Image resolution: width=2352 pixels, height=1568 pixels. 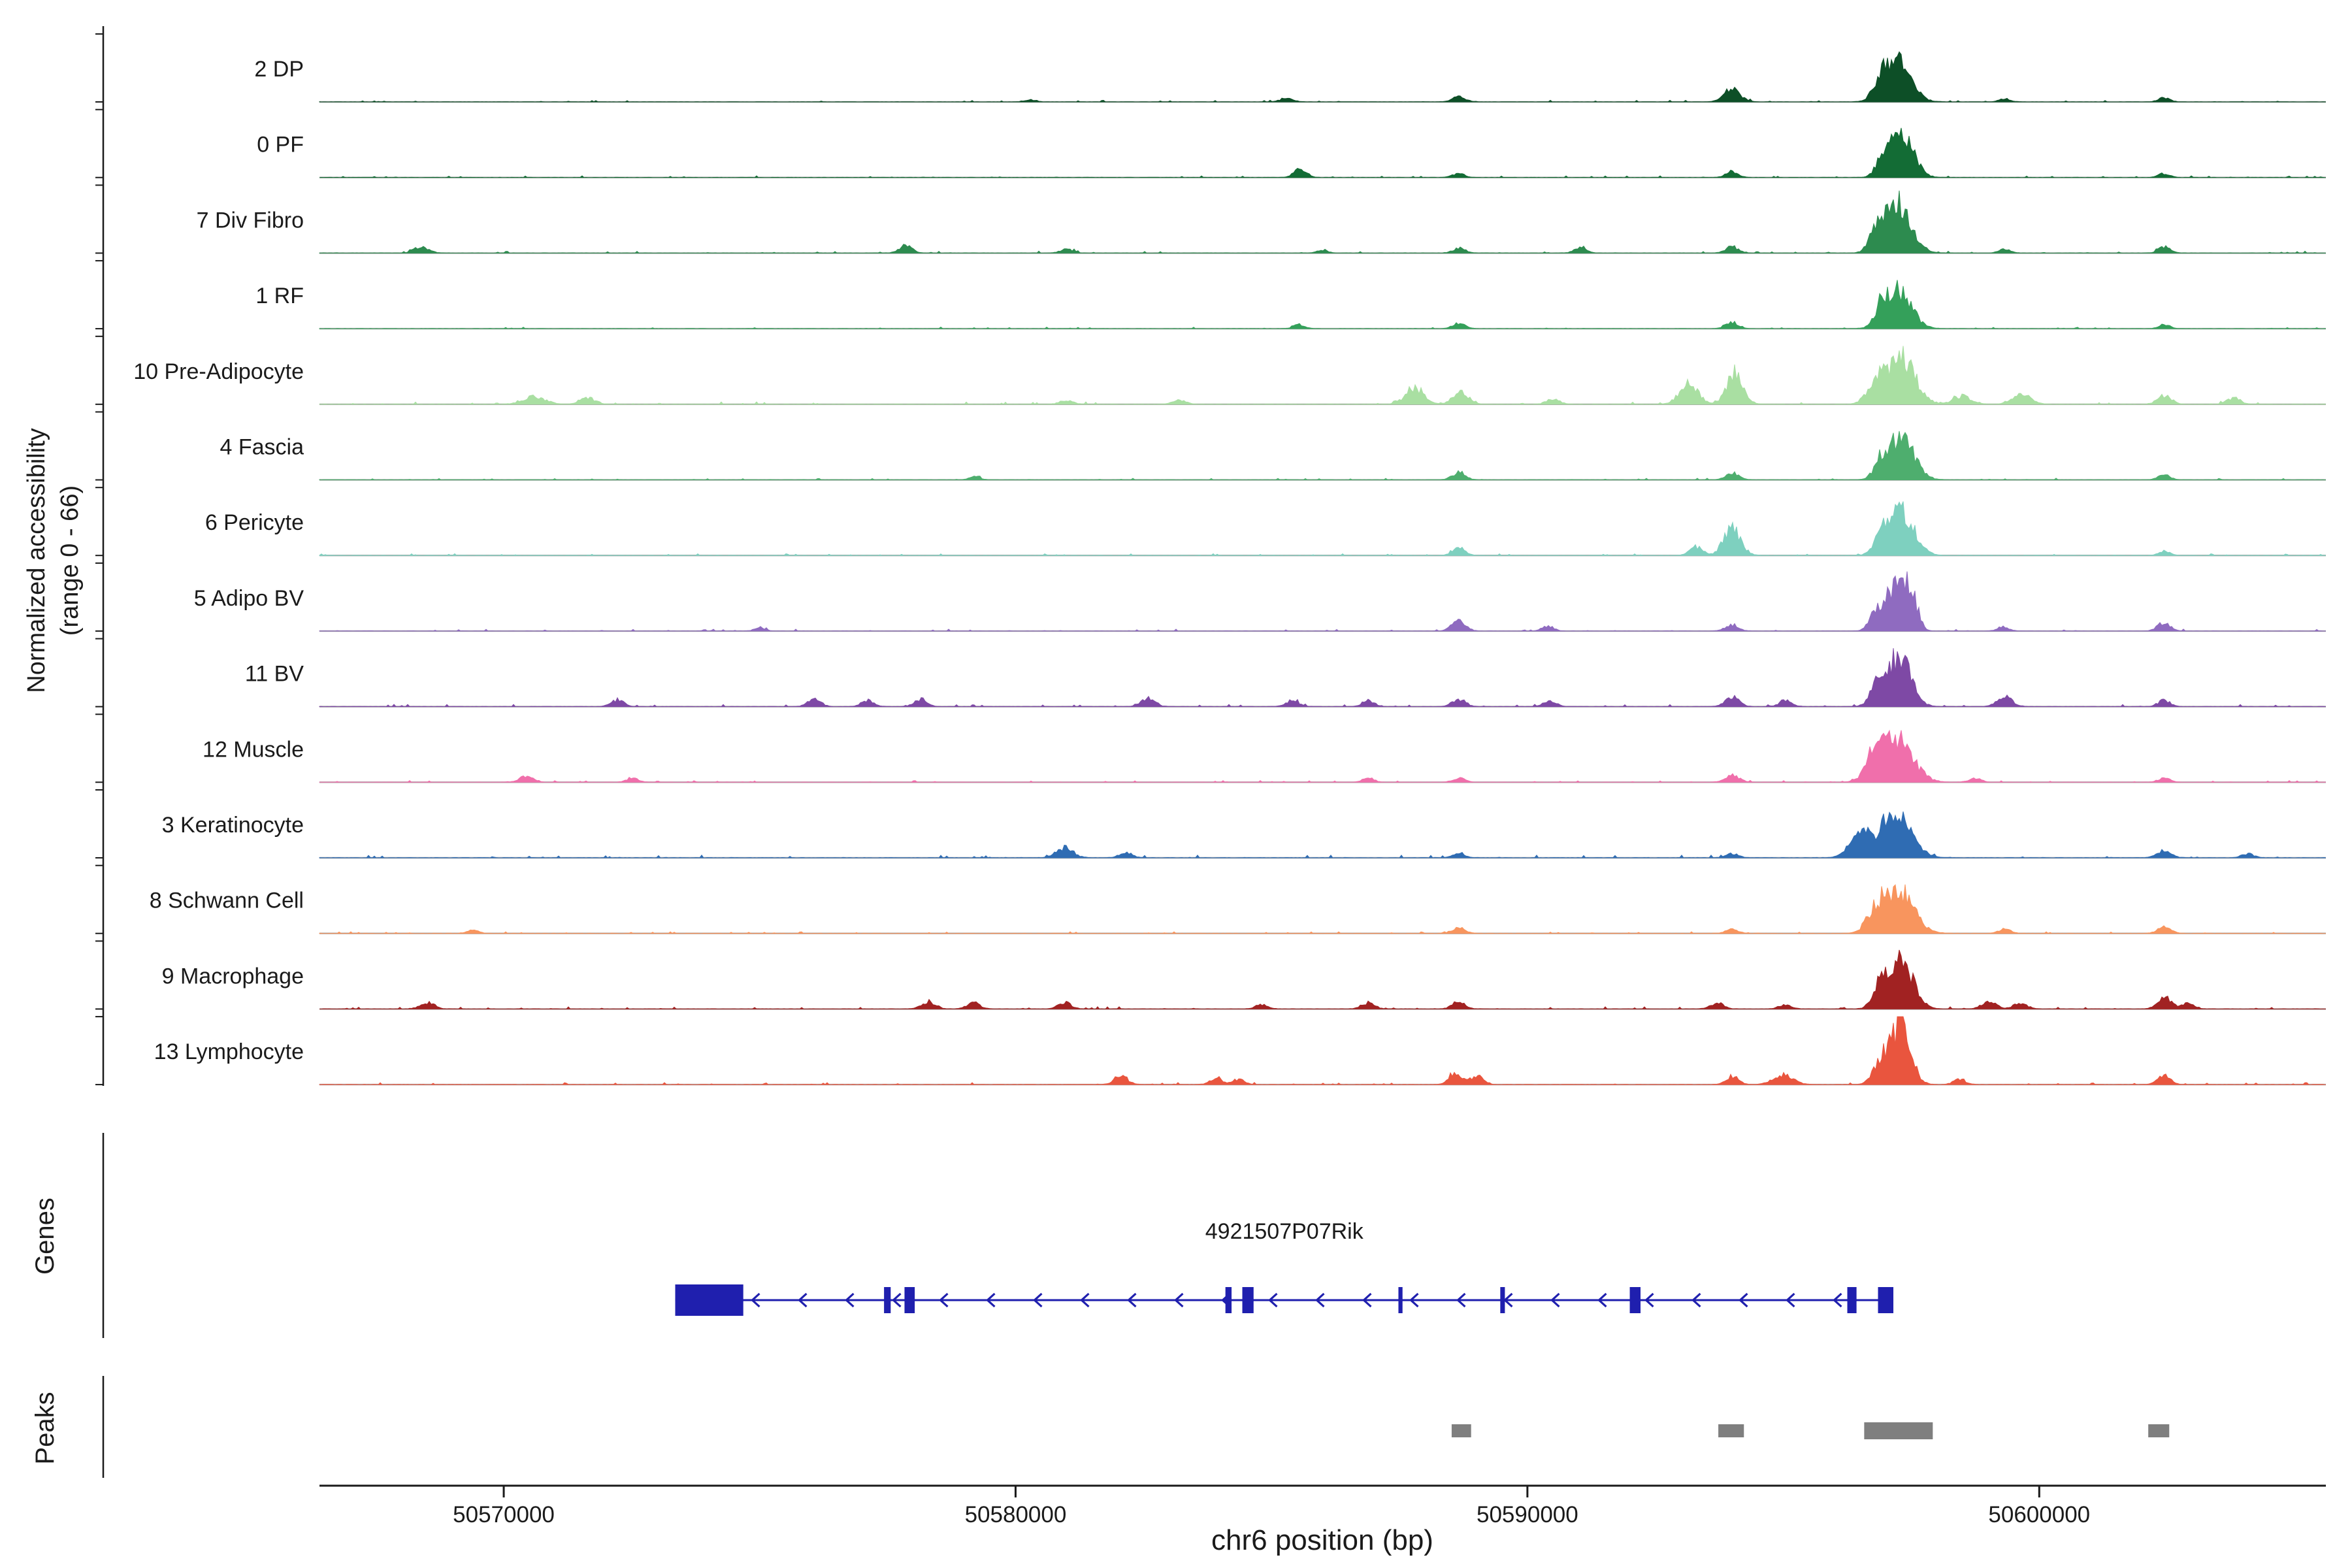 I want to click on genes-panel: 4921507P07Rik, so click(x=998, y=1235).